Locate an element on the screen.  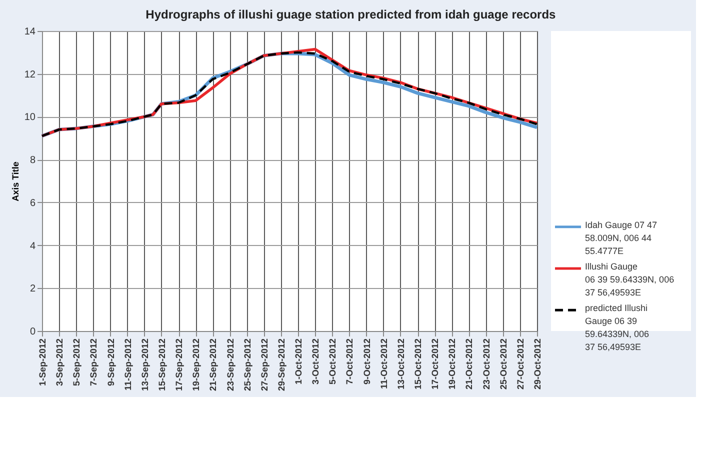
x-tick-label: 21-Oct-2012 is located at coordinates (469, 364).